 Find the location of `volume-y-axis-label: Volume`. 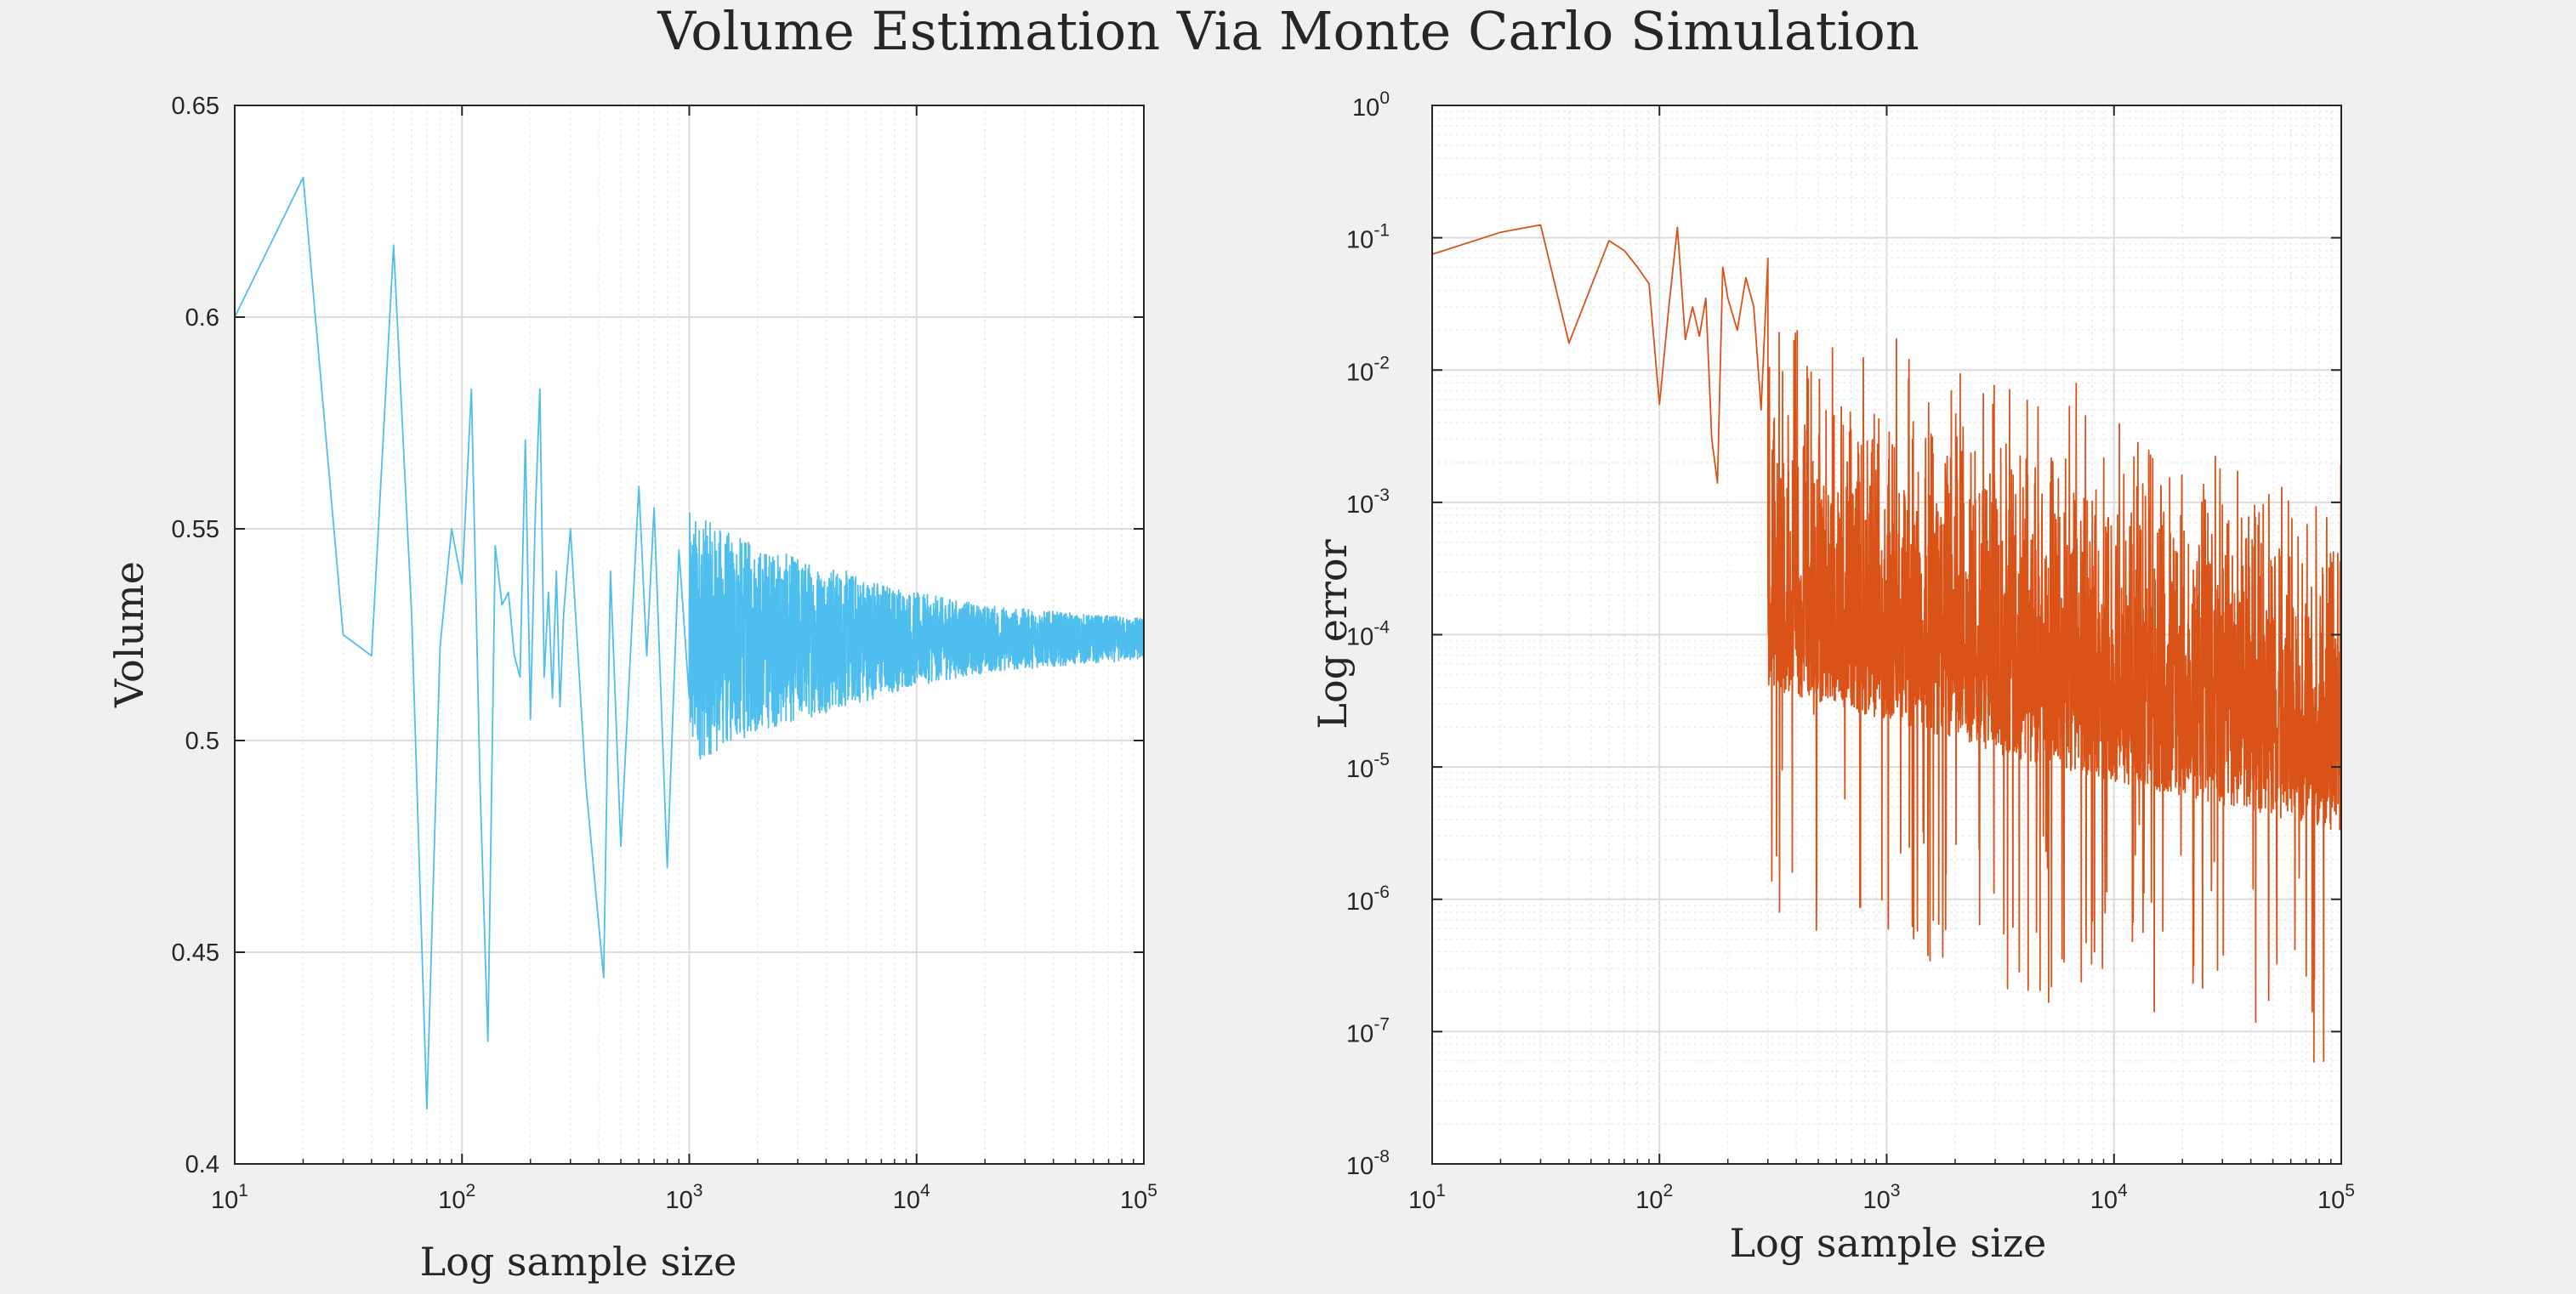

volume-y-axis-label: Volume is located at coordinates (129, 634).